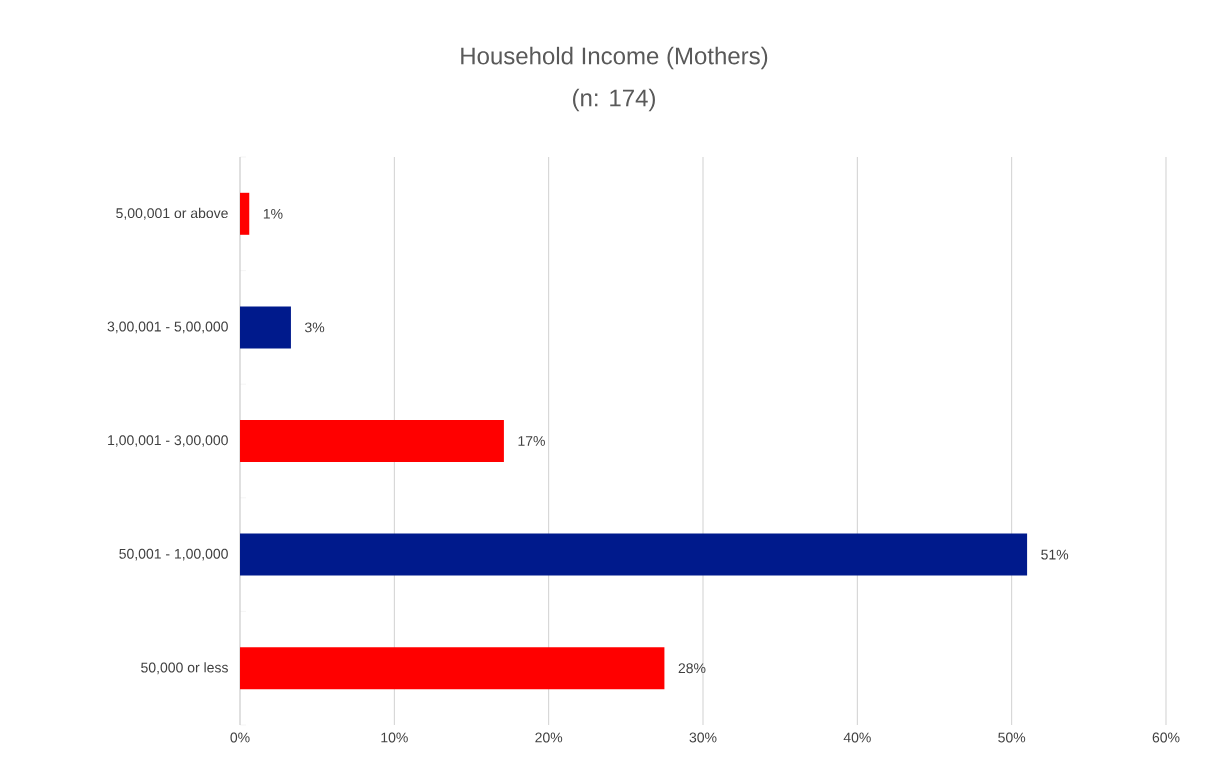  Describe the element at coordinates (167, 327) in the screenshot. I see `y-tick-label: 3,00,001 - 5,00,000` at that location.